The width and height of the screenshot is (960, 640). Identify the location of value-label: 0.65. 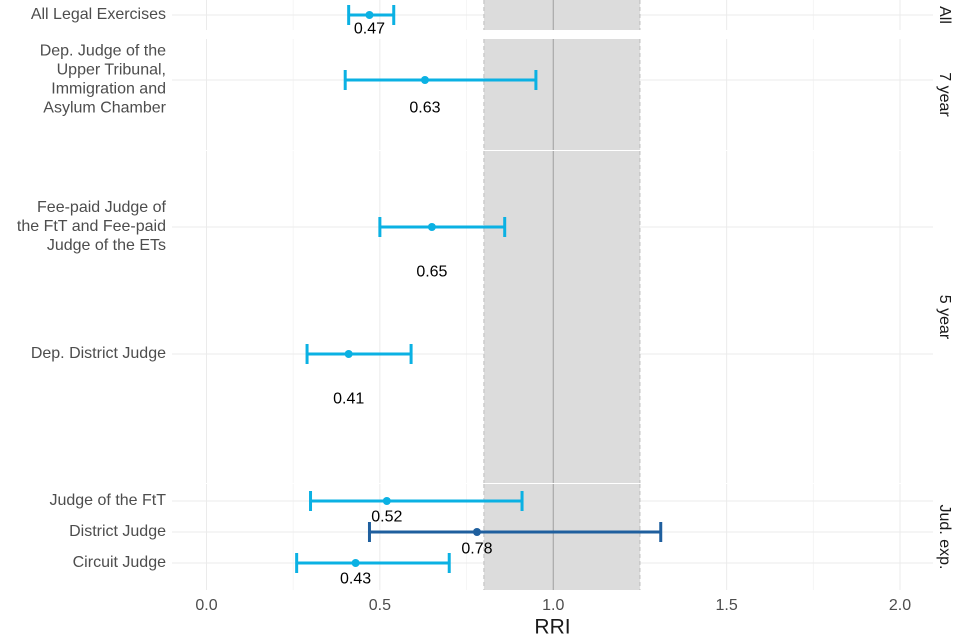
(431, 271).